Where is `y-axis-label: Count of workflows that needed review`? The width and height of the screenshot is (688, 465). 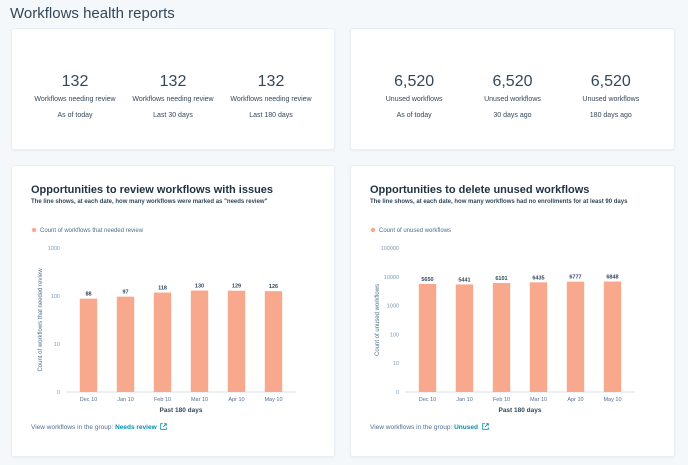
y-axis-label: Count of workflows that needed review is located at coordinates (41, 320).